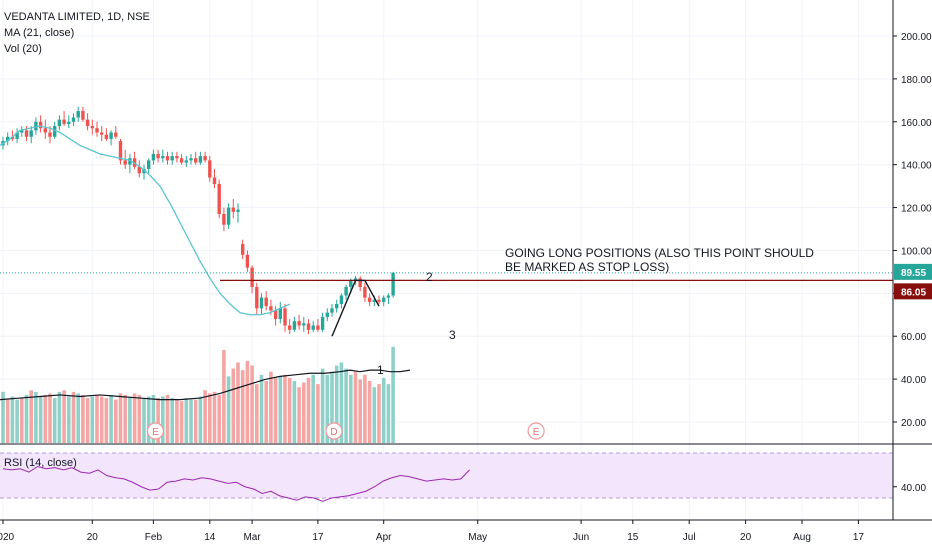 This screenshot has width=932, height=550. I want to click on symbol-title: VEDANTA LIMITED, 1D, NSE, so click(77, 17).